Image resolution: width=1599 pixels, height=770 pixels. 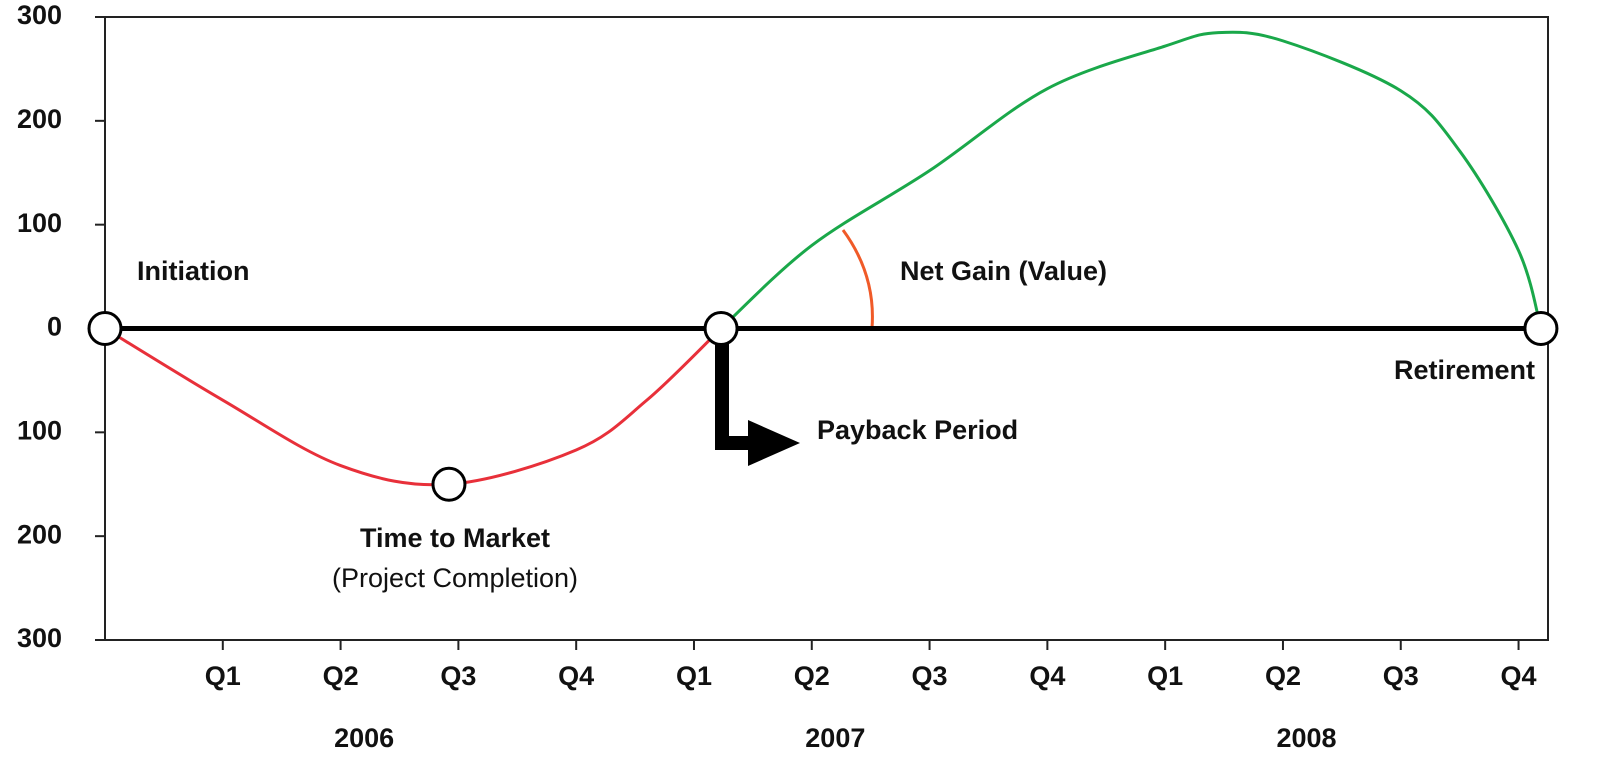 What do you see at coordinates (1306, 738) in the screenshot?
I see `year-label: 2008` at bounding box center [1306, 738].